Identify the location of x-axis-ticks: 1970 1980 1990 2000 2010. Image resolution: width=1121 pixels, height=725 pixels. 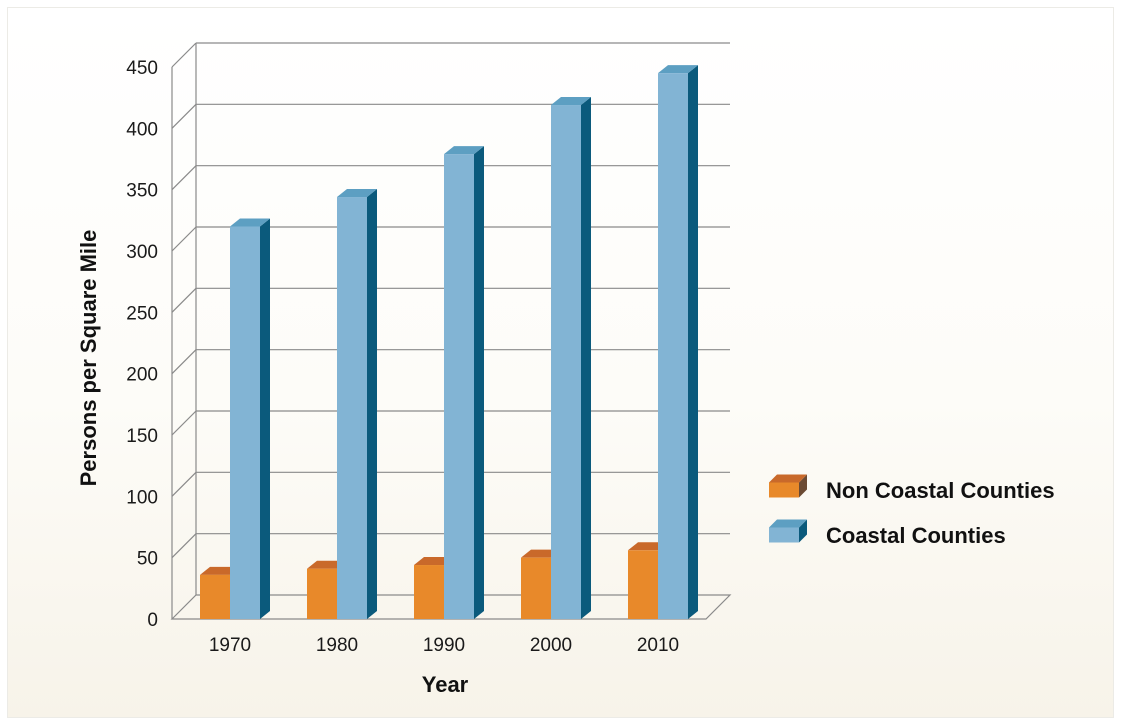
(444, 645).